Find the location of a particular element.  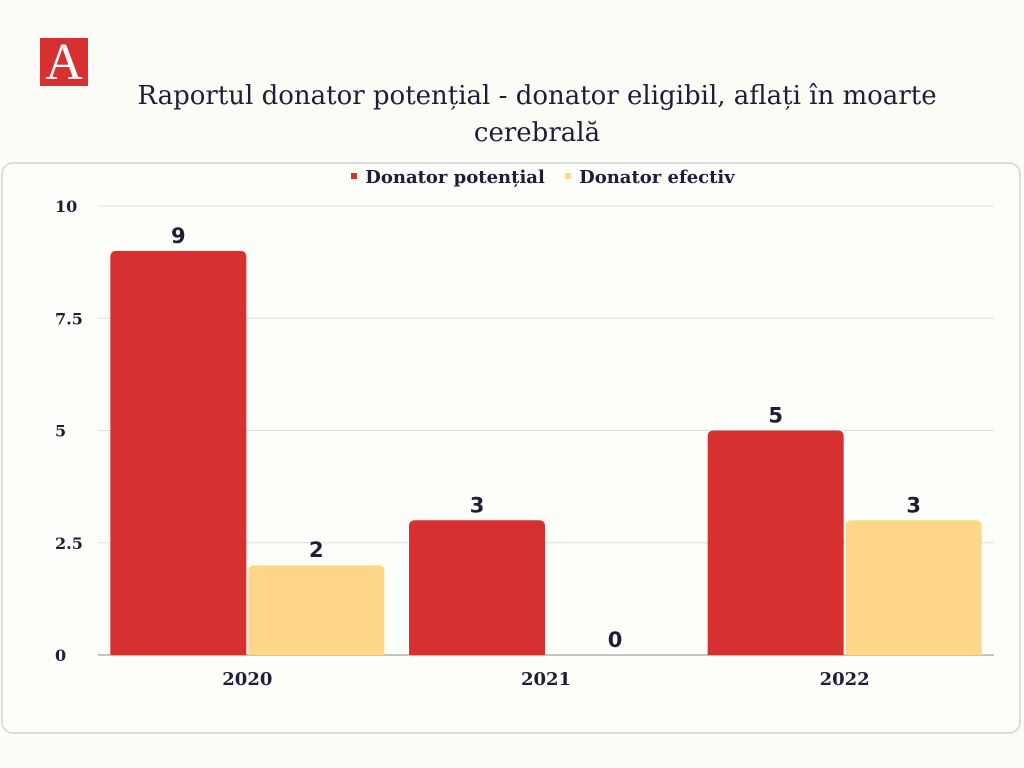

data-label-0-2021: 3 is located at coordinates (477, 505).